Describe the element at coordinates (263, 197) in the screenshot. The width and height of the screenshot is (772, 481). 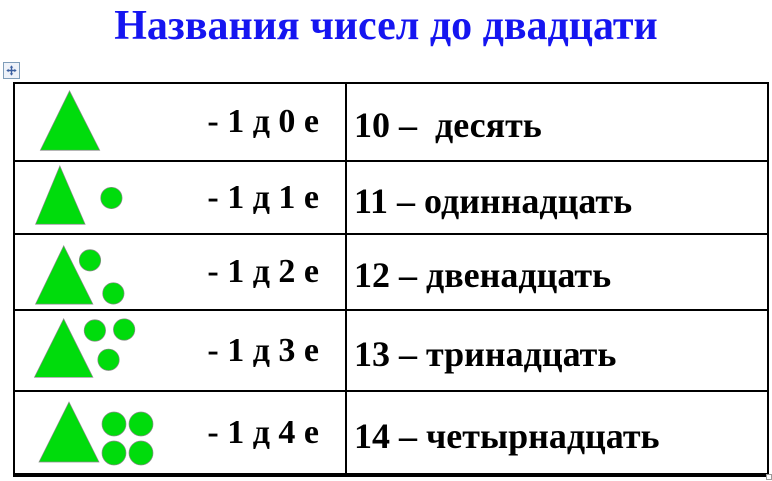
I see `decomposition-label: - 1 д 1 е` at that location.